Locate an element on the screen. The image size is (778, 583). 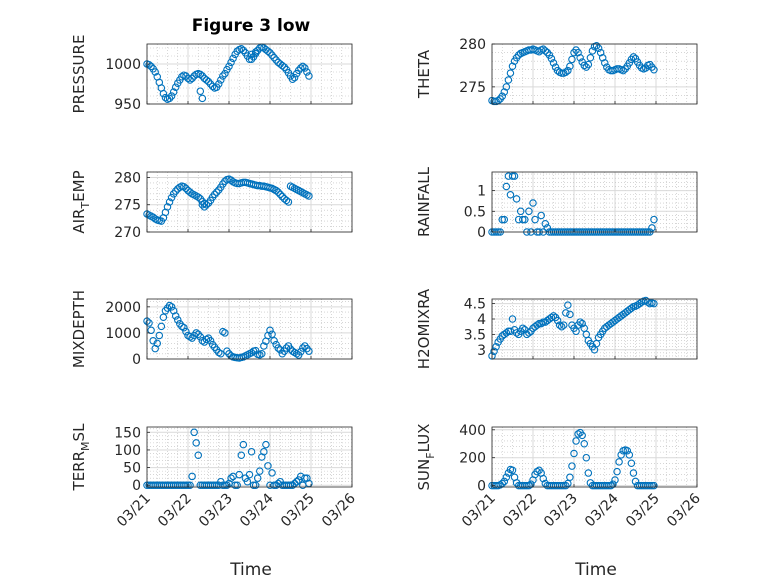
y-tick-label: 3.5 is located at coordinates (475, 335).